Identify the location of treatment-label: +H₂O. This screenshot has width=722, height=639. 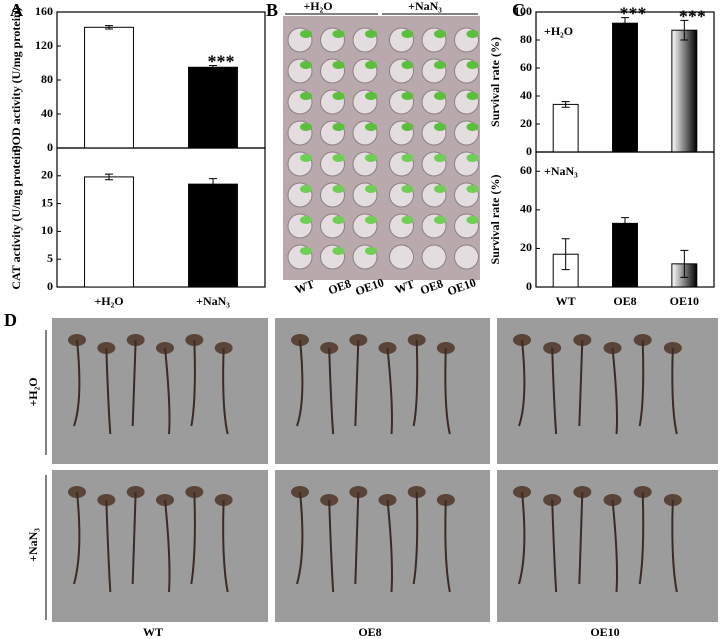
(317, 6).